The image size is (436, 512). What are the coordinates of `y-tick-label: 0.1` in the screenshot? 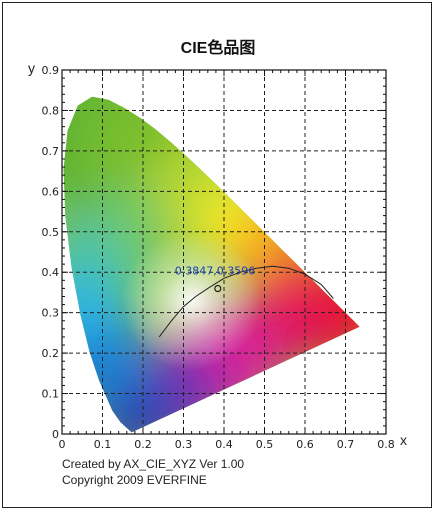 It's located at (51, 394).